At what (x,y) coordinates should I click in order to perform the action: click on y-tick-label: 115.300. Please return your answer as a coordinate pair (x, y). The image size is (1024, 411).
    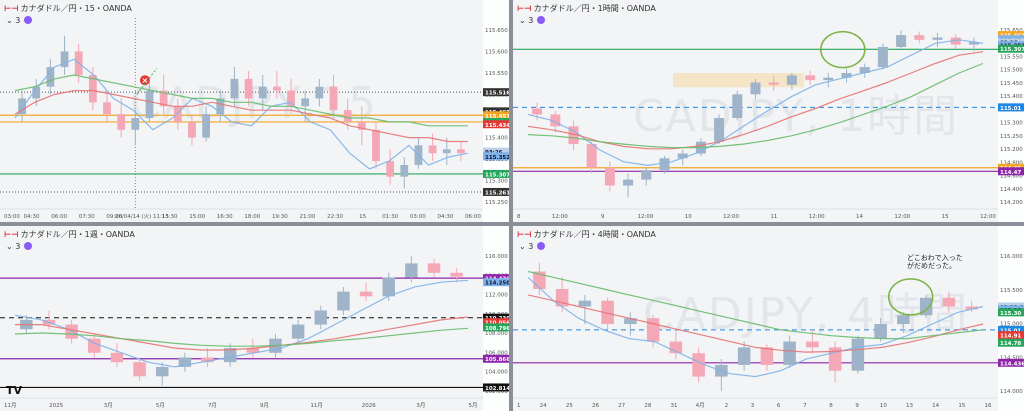
    Looking at the image, I should click on (1011, 124).